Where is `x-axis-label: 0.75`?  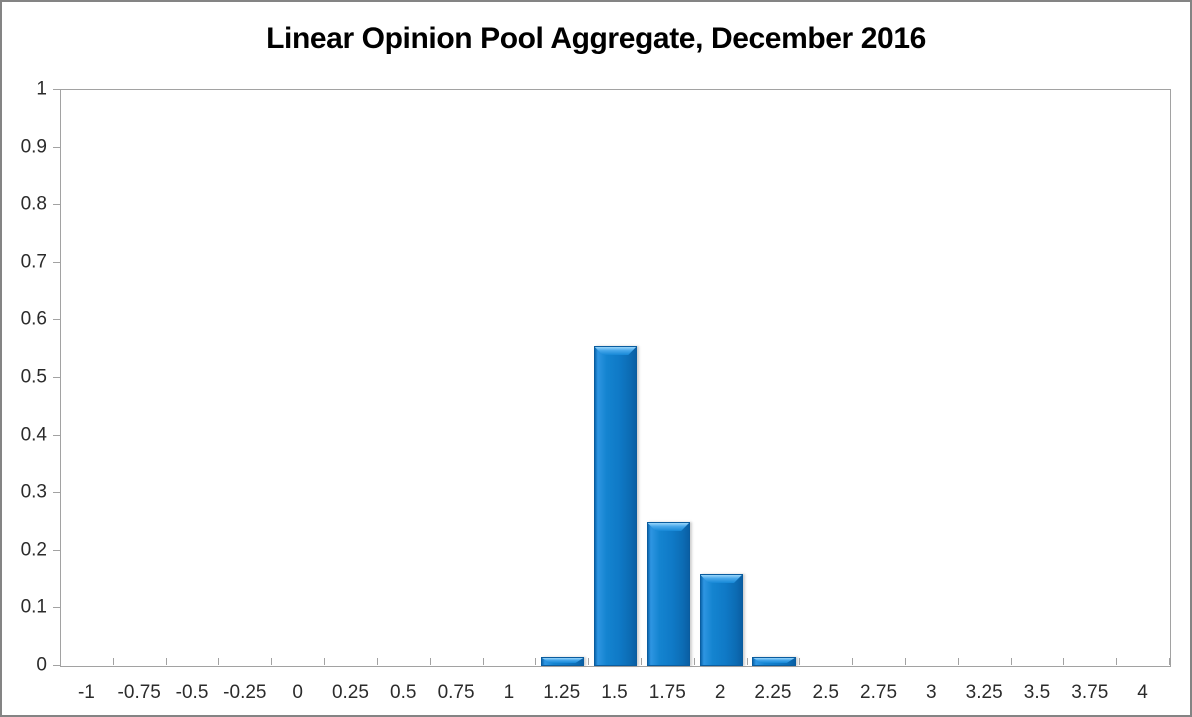
x-axis-label: 0.75 is located at coordinates (456, 692).